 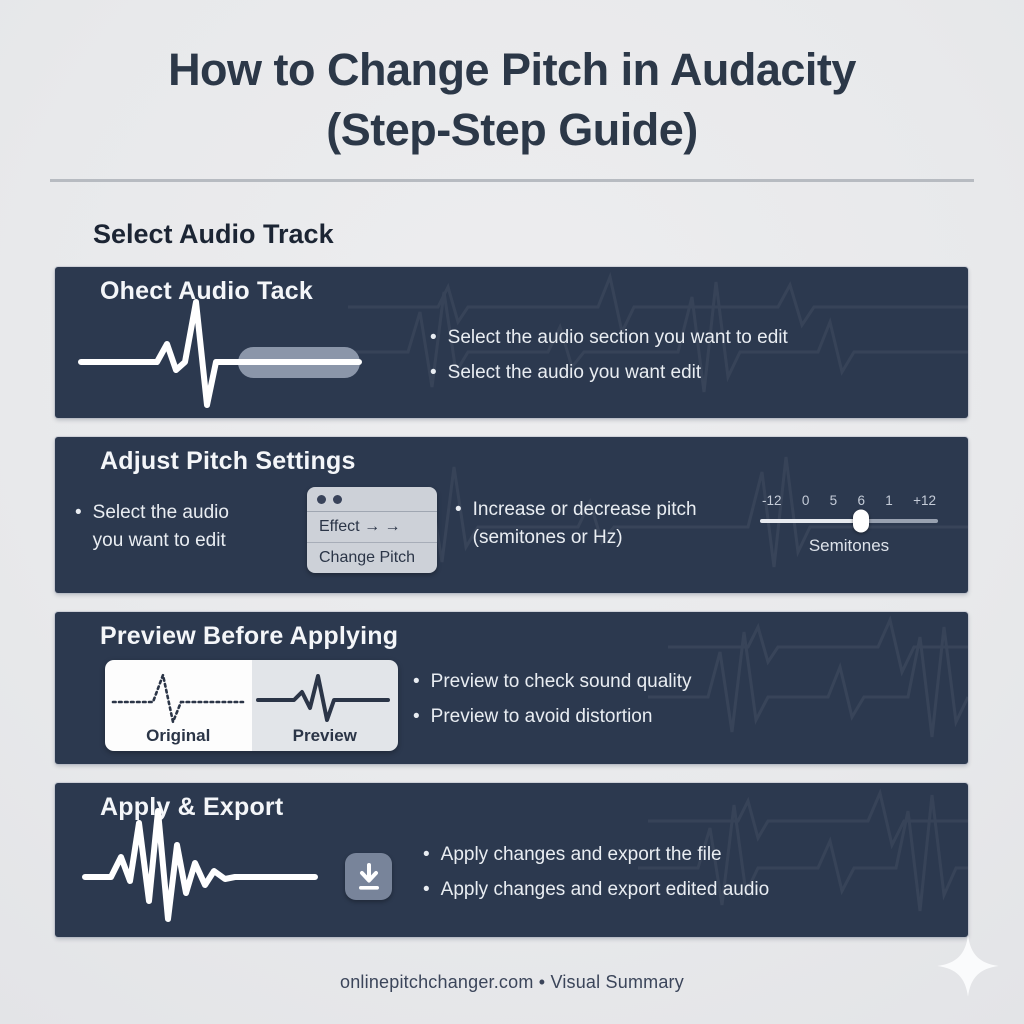 I want to click on bullet-text: Preview to avoid distortion, so click(x=541, y=716).